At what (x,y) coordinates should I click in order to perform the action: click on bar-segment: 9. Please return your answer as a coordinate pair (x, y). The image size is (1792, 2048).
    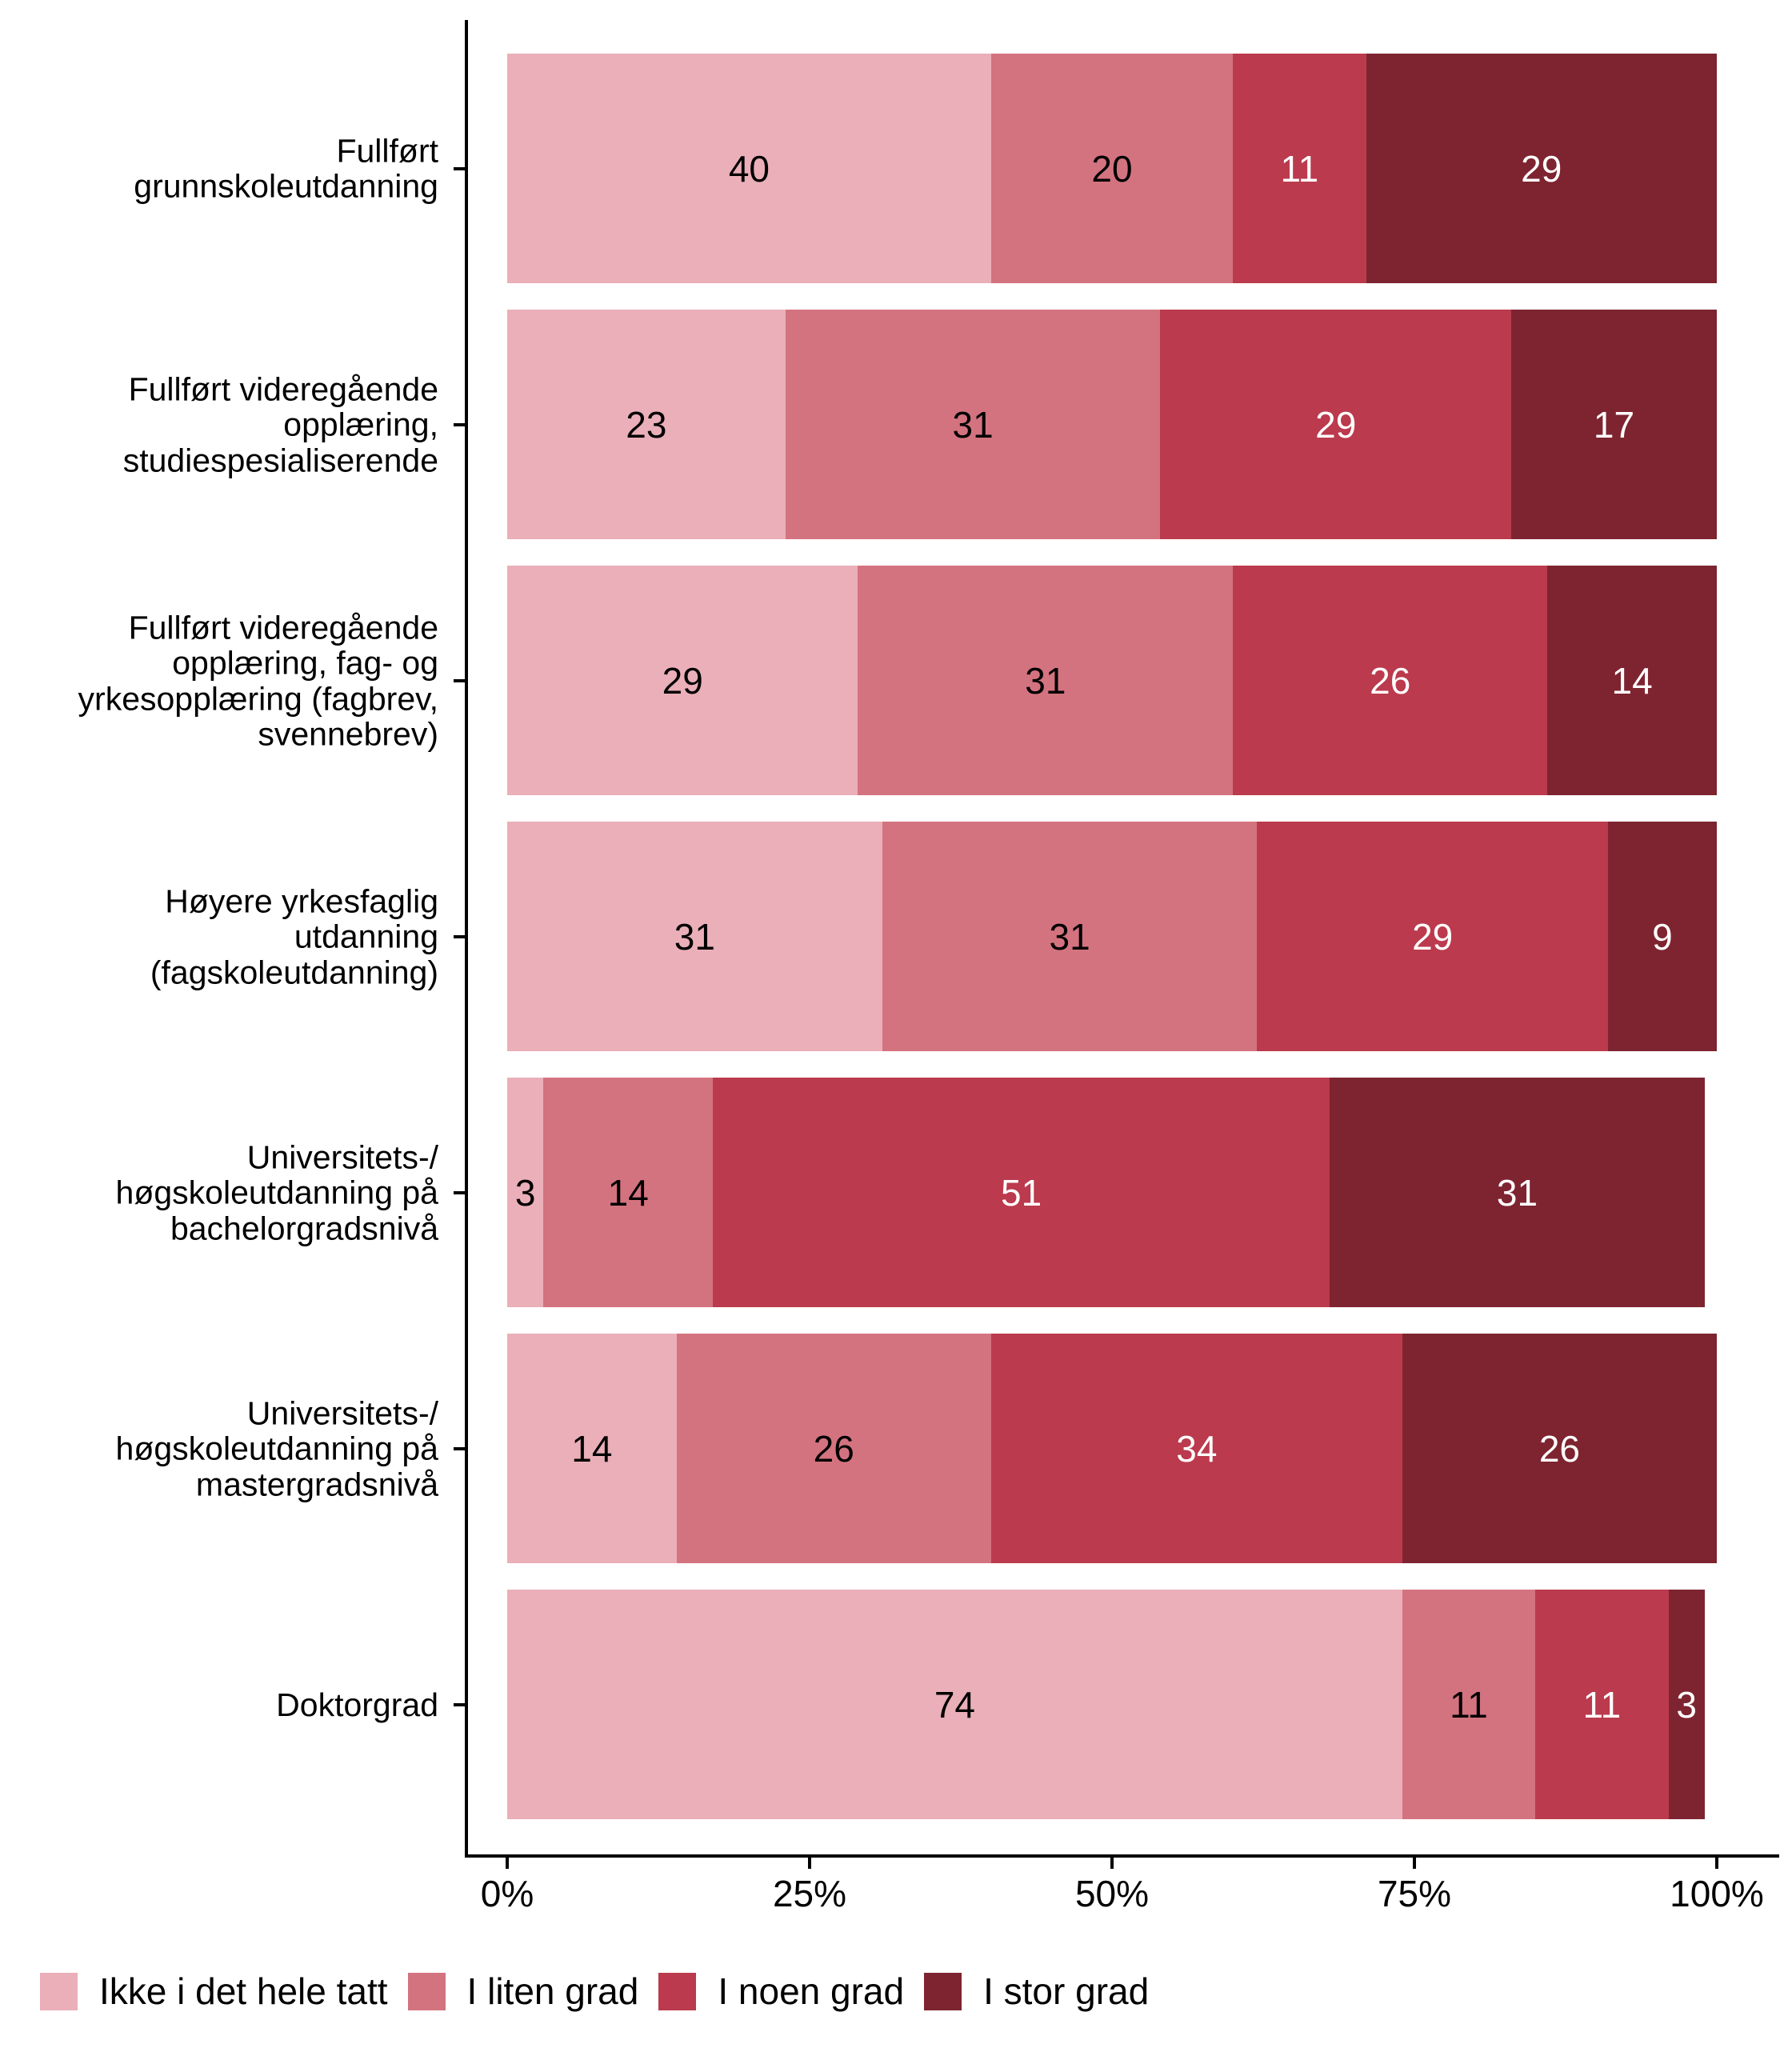
    Looking at the image, I should click on (1662, 936).